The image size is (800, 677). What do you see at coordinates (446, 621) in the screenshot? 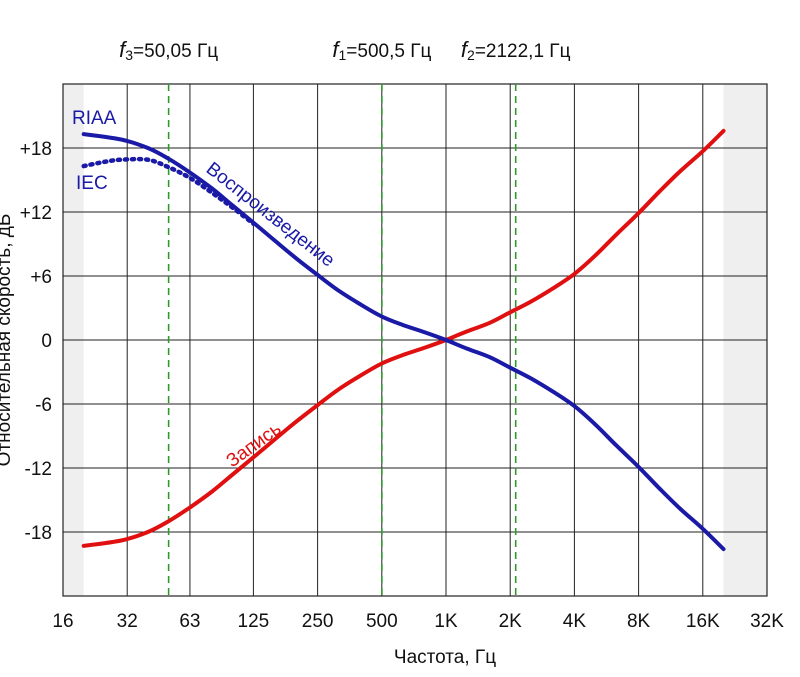
I see `x-tick-label: 1K` at bounding box center [446, 621].